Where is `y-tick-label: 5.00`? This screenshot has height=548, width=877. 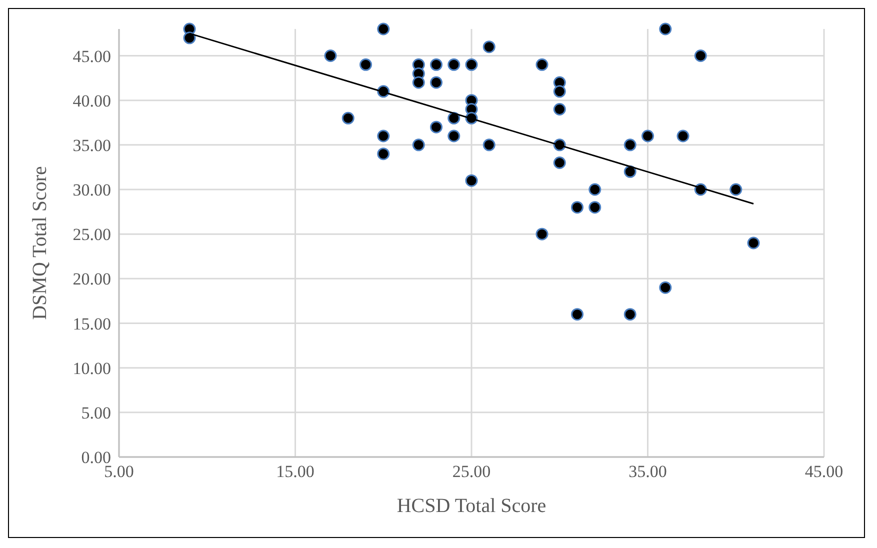 y-tick-label: 5.00 is located at coordinates (96, 412).